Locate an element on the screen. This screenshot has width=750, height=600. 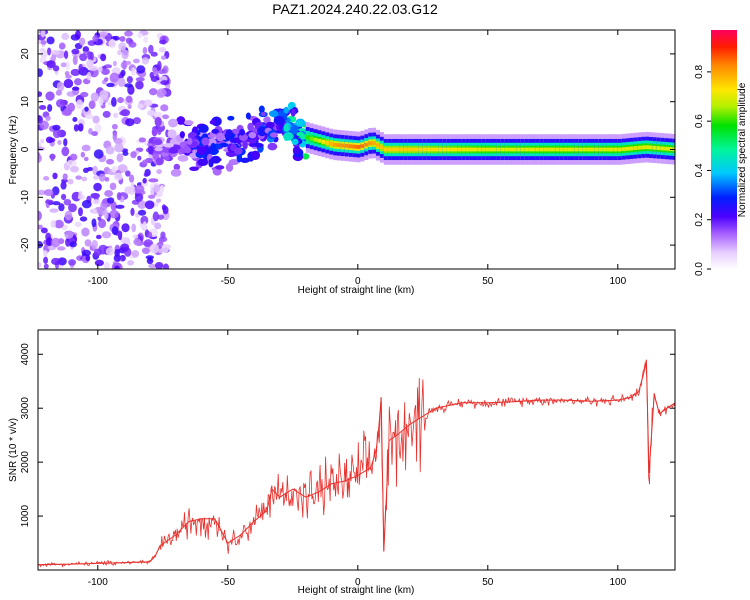
snr-x-axis-label: Height of straight line (km) is located at coordinates (356, 590).